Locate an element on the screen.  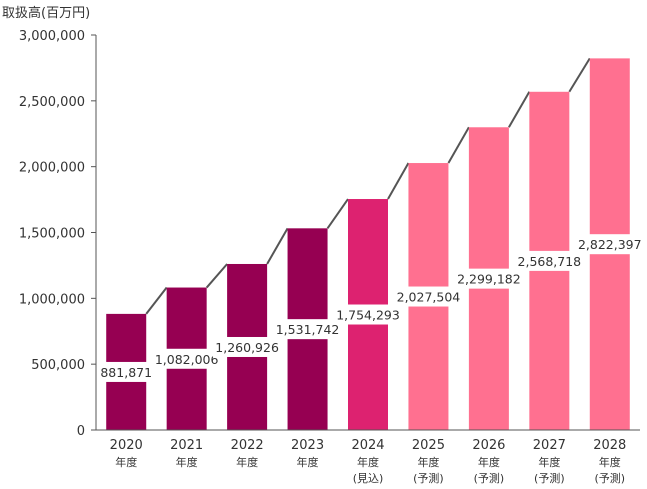
data-label: 2,568,718 is located at coordinates (550, 261).